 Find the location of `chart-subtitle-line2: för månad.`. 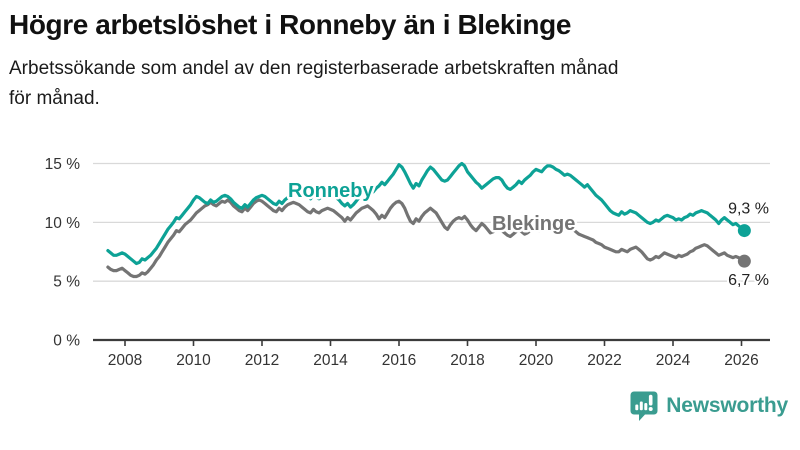

chart-subtitle-line2: för månad. is located at coordinates (54, 98).